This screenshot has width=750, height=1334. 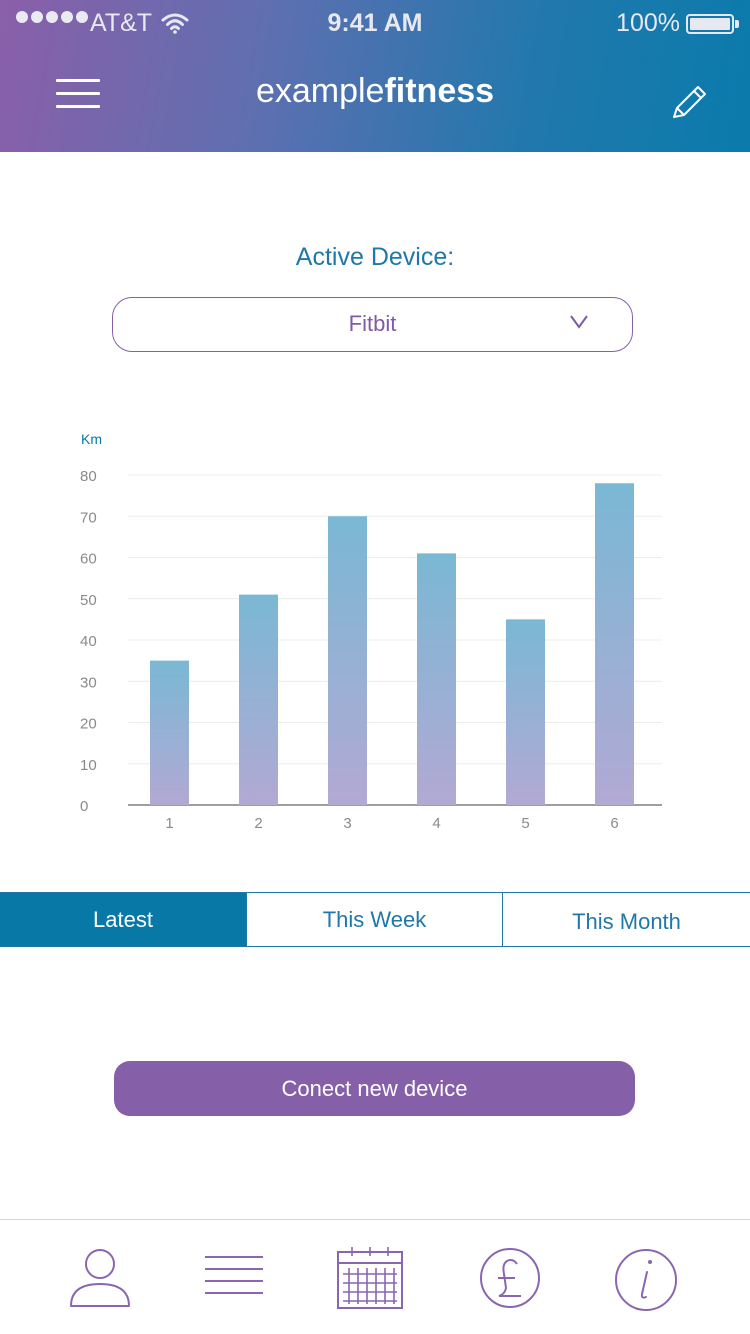 What do you see at coordinates (78, 94) in the screenshot?
I see `hamburger-menu-icon` at bounding box center [78, 94].